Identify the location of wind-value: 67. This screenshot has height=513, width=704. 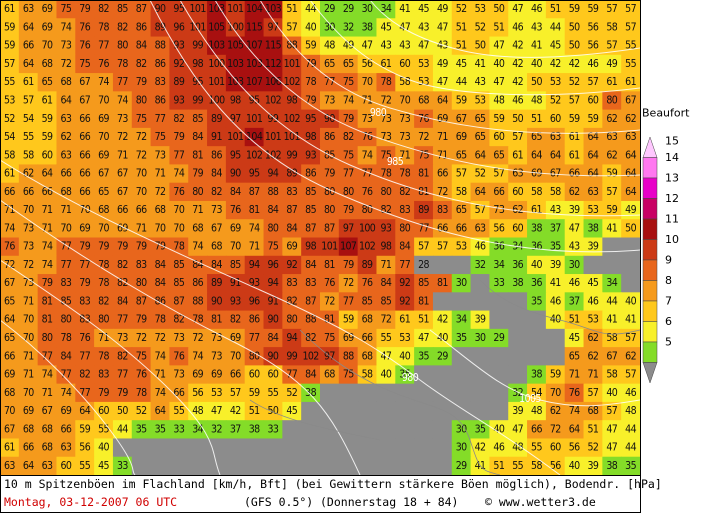
(461, 119).